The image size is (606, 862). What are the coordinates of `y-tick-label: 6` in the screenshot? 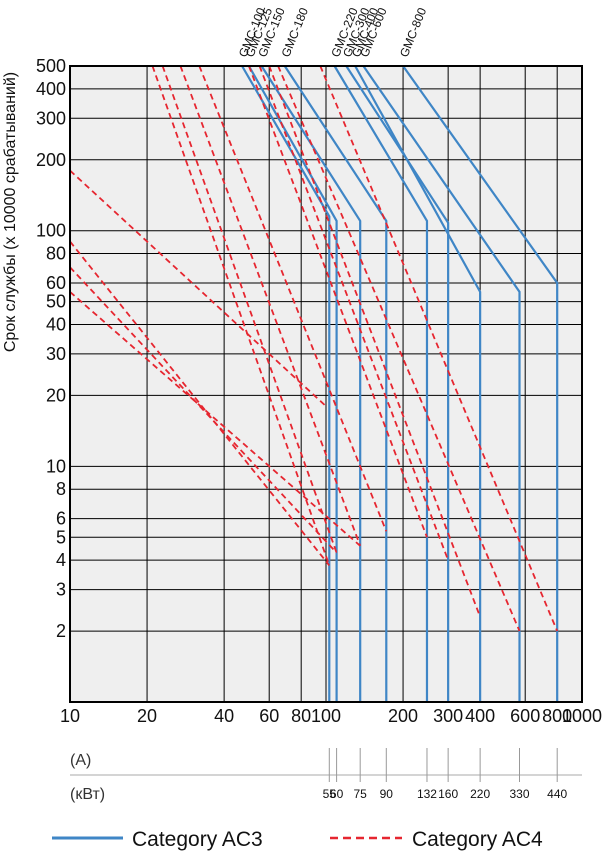 It's located at (61, 519).